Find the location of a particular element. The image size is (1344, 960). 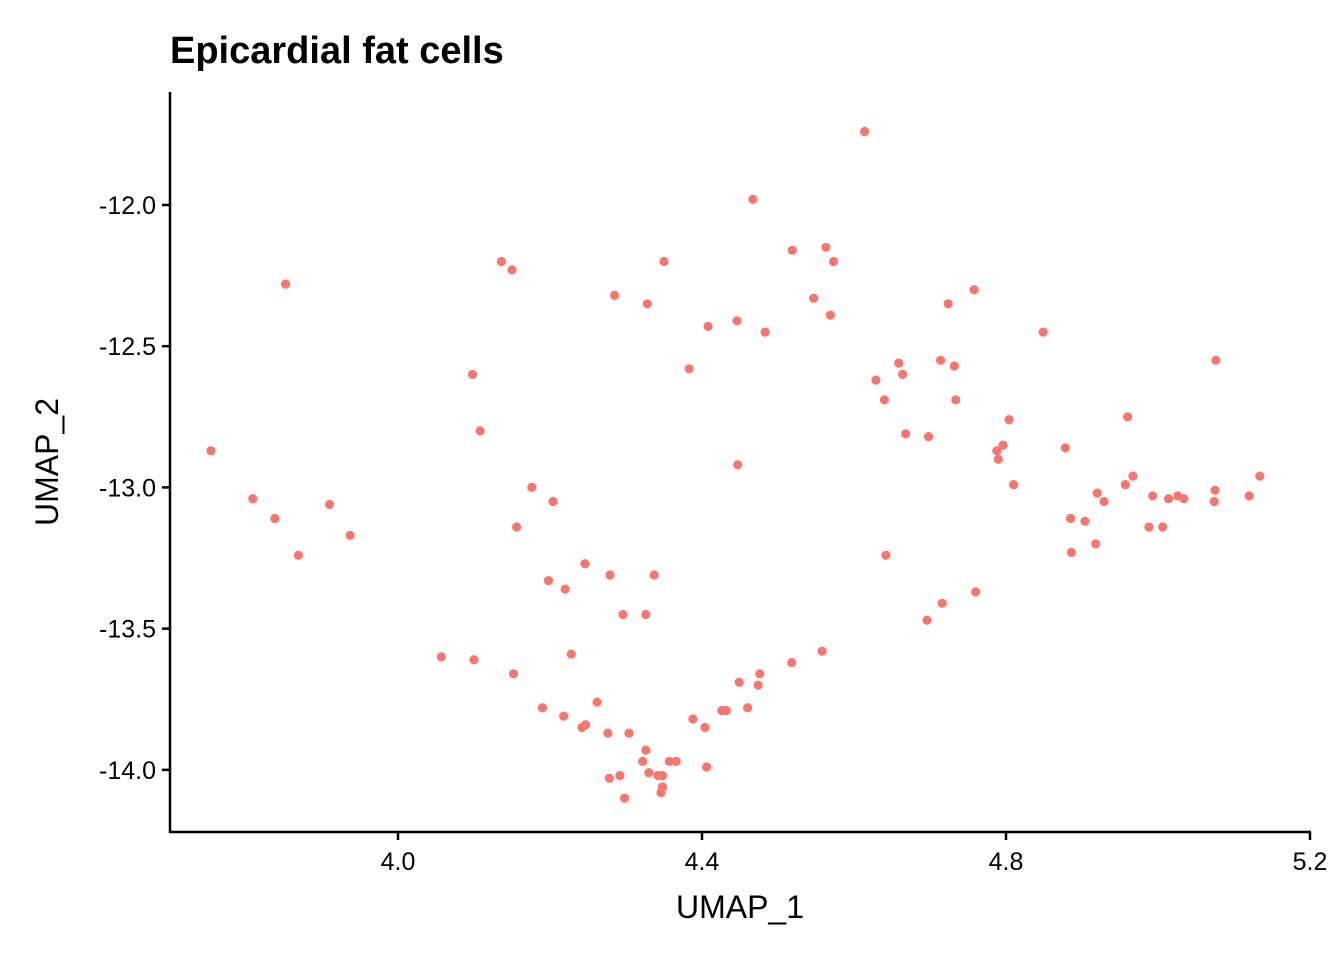

y-tick-label: -12.0 is located at coordinates (127, 206).